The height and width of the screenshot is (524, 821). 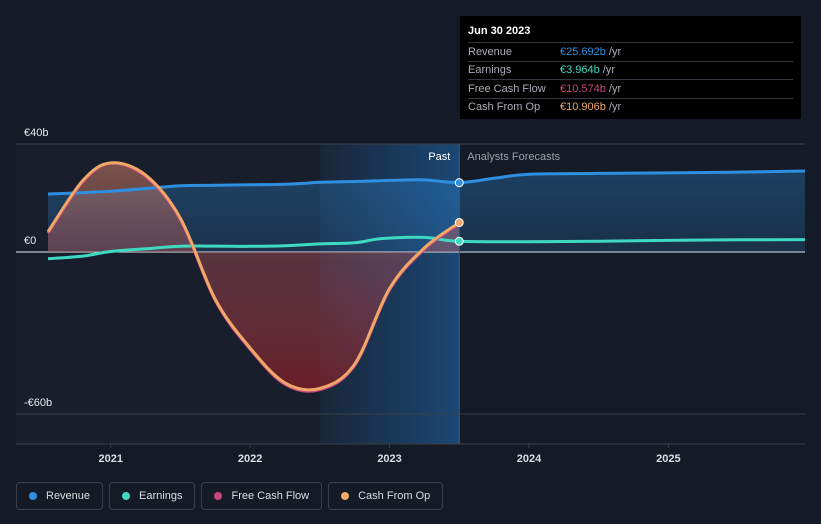 What do you see at coordinates (630, 107) in the screenshot?
I see `tooltip-row-cash-from-op: Cash From Op €10.906b /yr` at bounding box center [630, 107].